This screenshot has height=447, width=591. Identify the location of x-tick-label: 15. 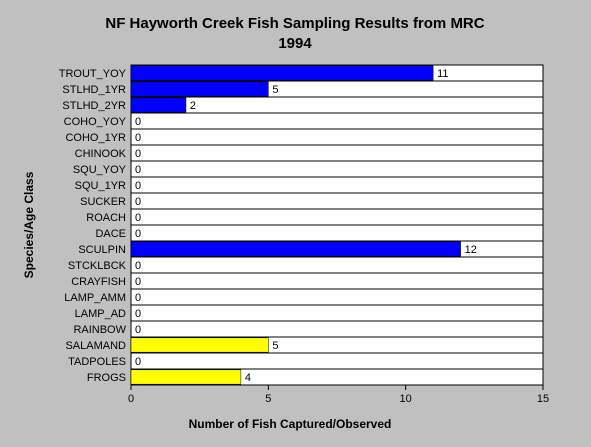
(543, 399).